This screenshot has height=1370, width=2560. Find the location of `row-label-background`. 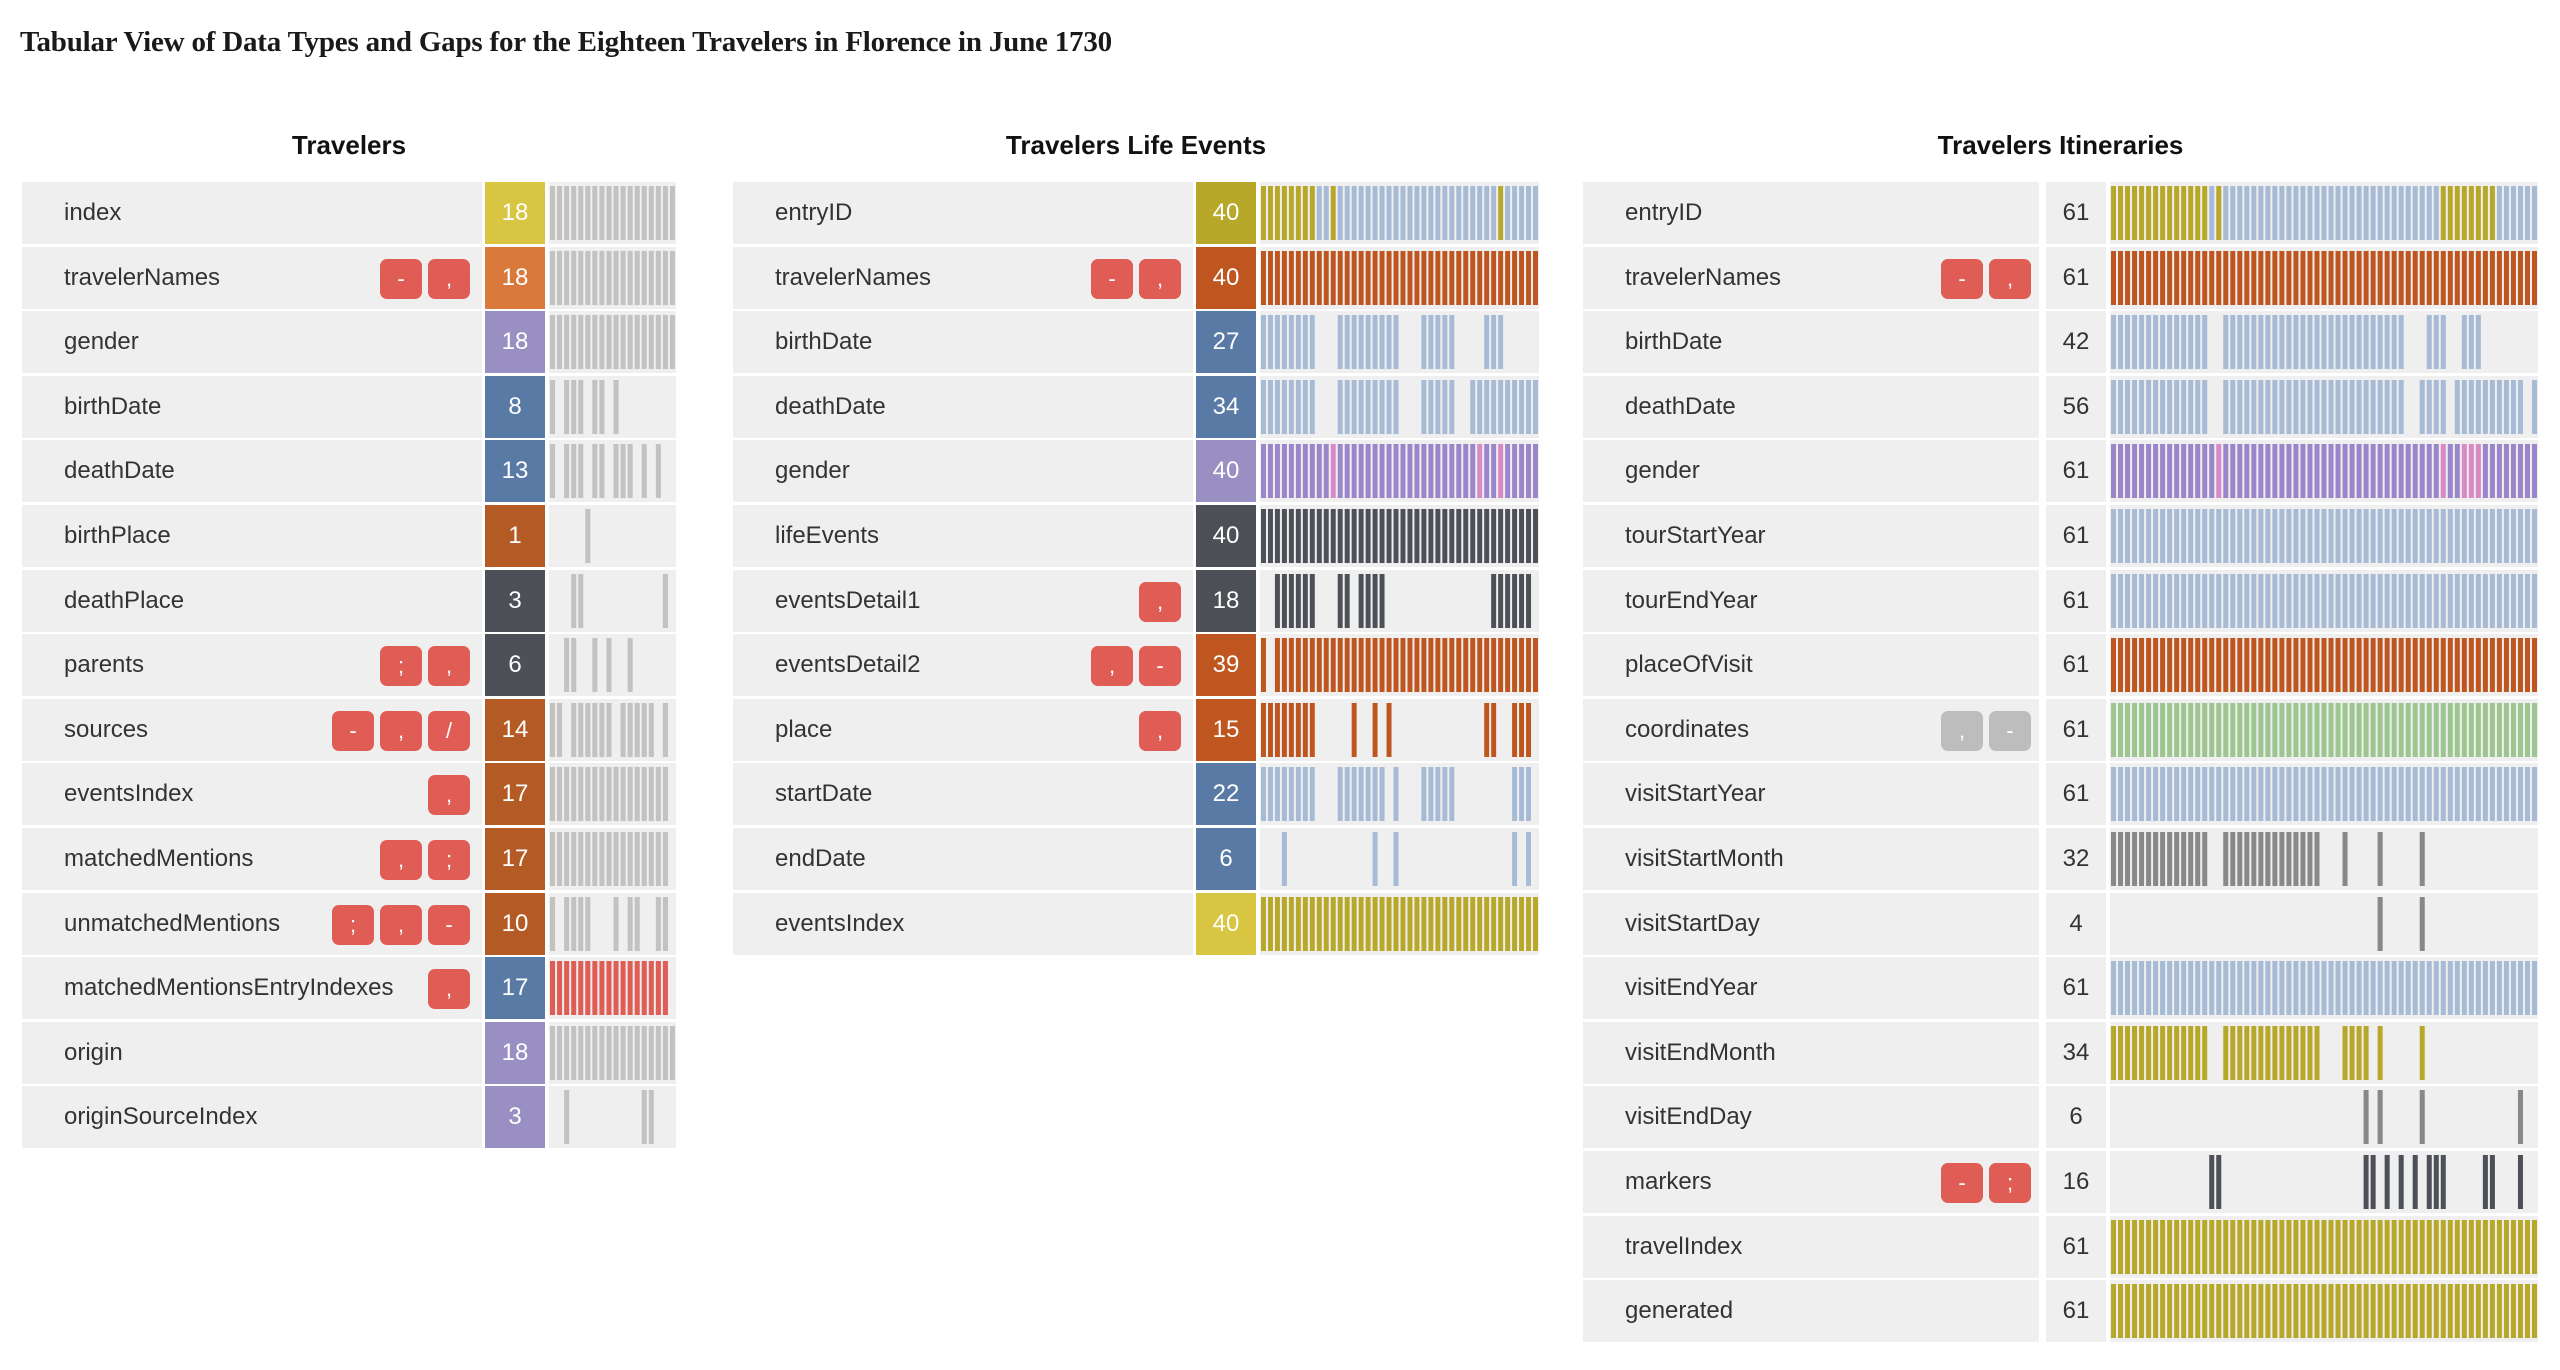

row-label-background is located at coordinates (252, 536).